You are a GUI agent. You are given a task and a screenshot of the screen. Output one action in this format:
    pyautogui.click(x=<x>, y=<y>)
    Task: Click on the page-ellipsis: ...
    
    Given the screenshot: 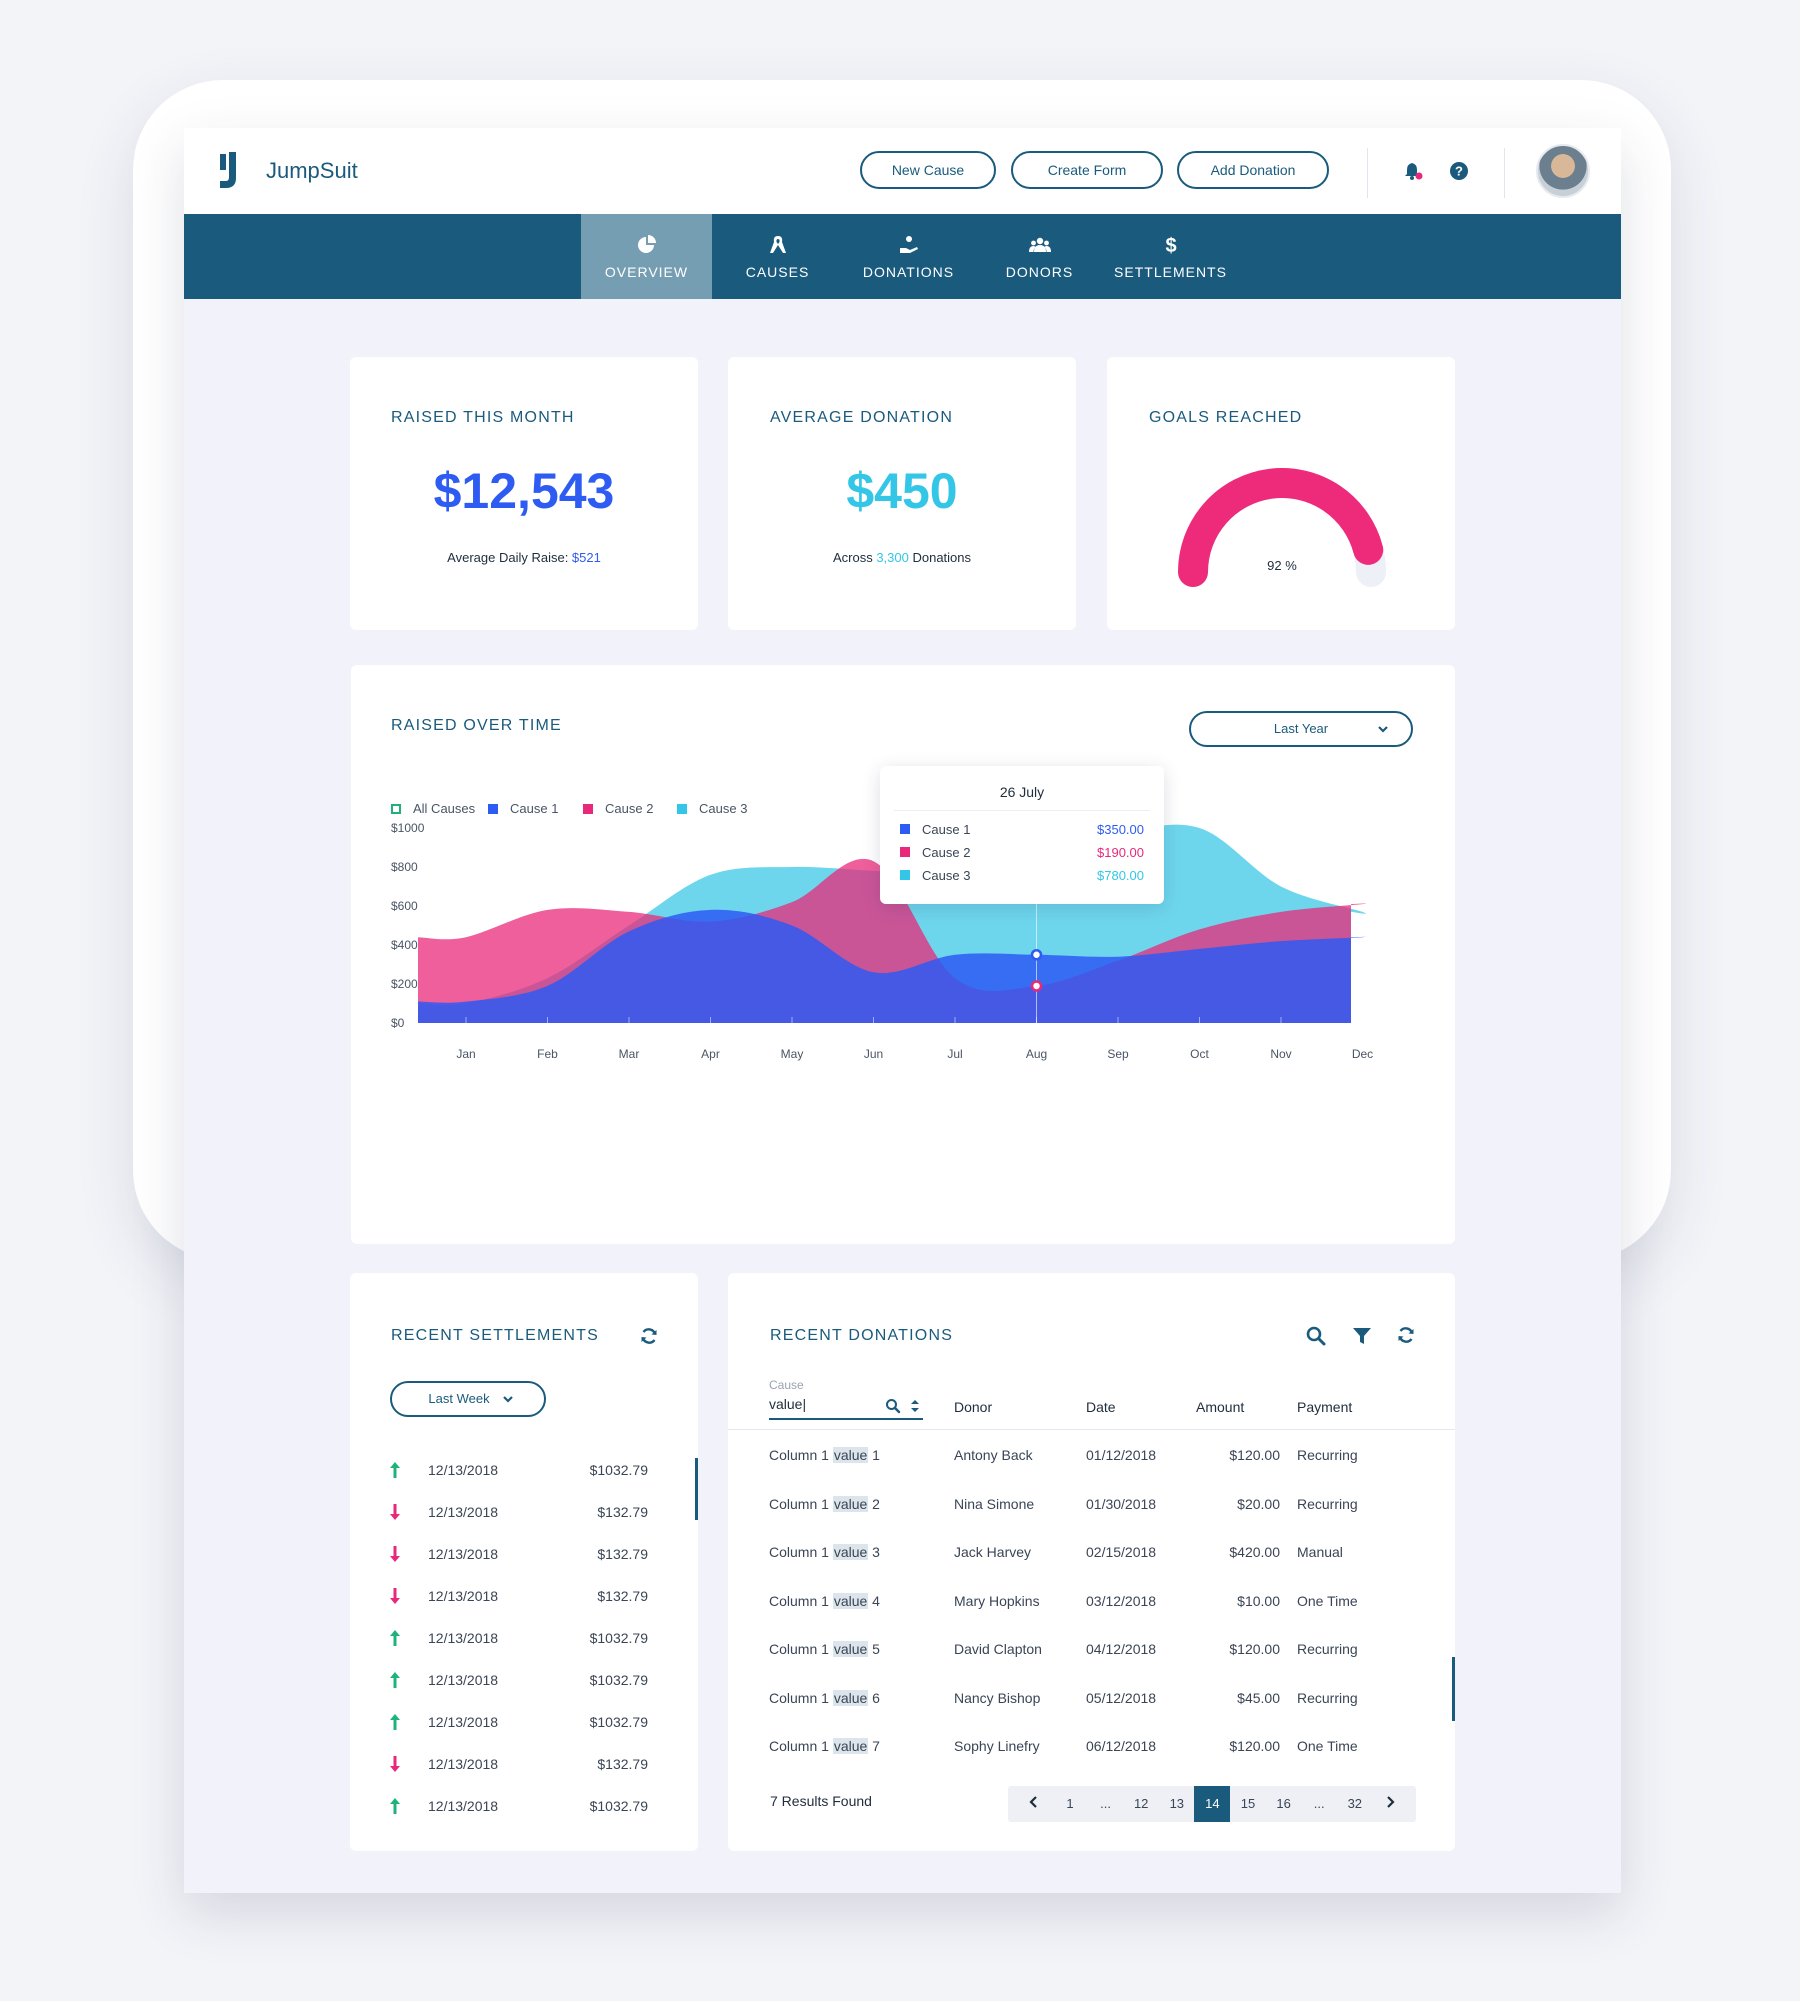 What is the action you would take?
    pyautogui.click(x=1319, y=1803)
    